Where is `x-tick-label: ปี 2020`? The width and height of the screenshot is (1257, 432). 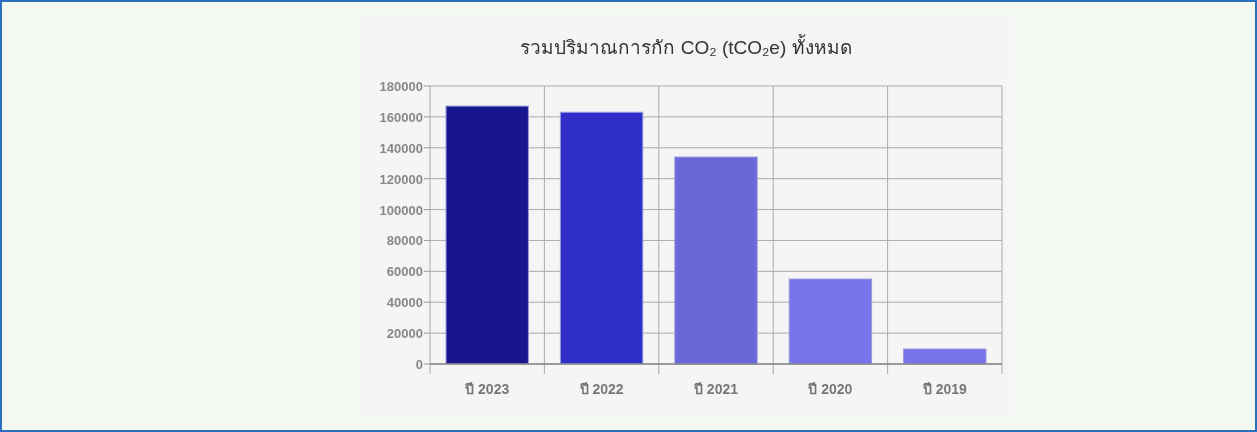 x-tick-label: ปี 2020 is located at coordinates (830, 389).